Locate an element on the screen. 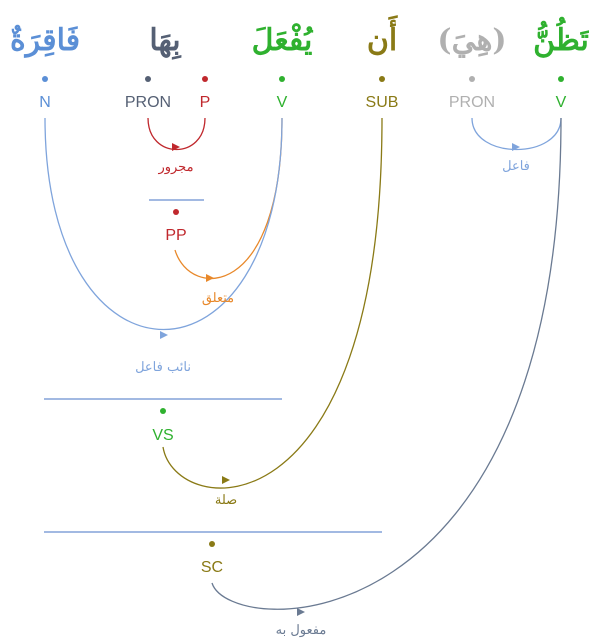 The height and width of the screenshot is (642, 589). word-yufala: يُفْعَلَ is located at coordinates (283, 40).